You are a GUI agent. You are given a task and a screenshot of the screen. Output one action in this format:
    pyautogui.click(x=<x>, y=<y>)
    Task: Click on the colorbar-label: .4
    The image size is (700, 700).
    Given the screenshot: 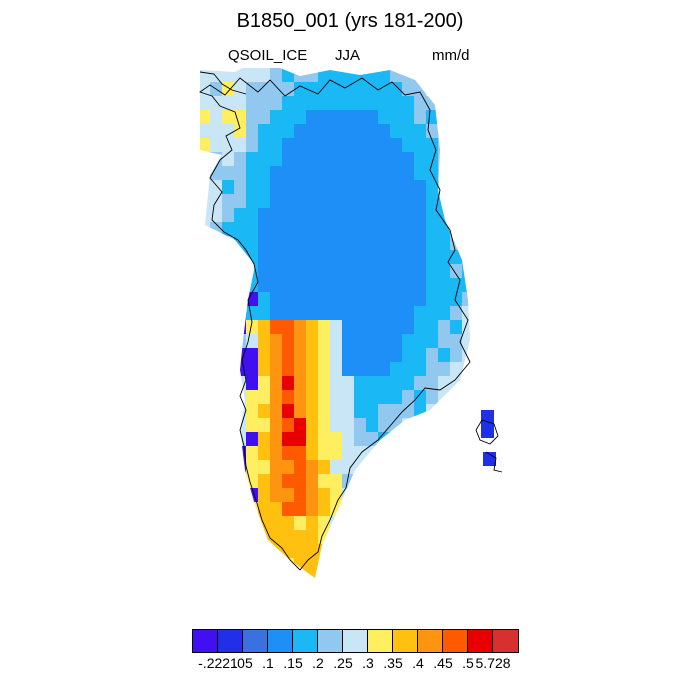 What is the action you would take?
    pyautogui.click(x=418, y=663)
    